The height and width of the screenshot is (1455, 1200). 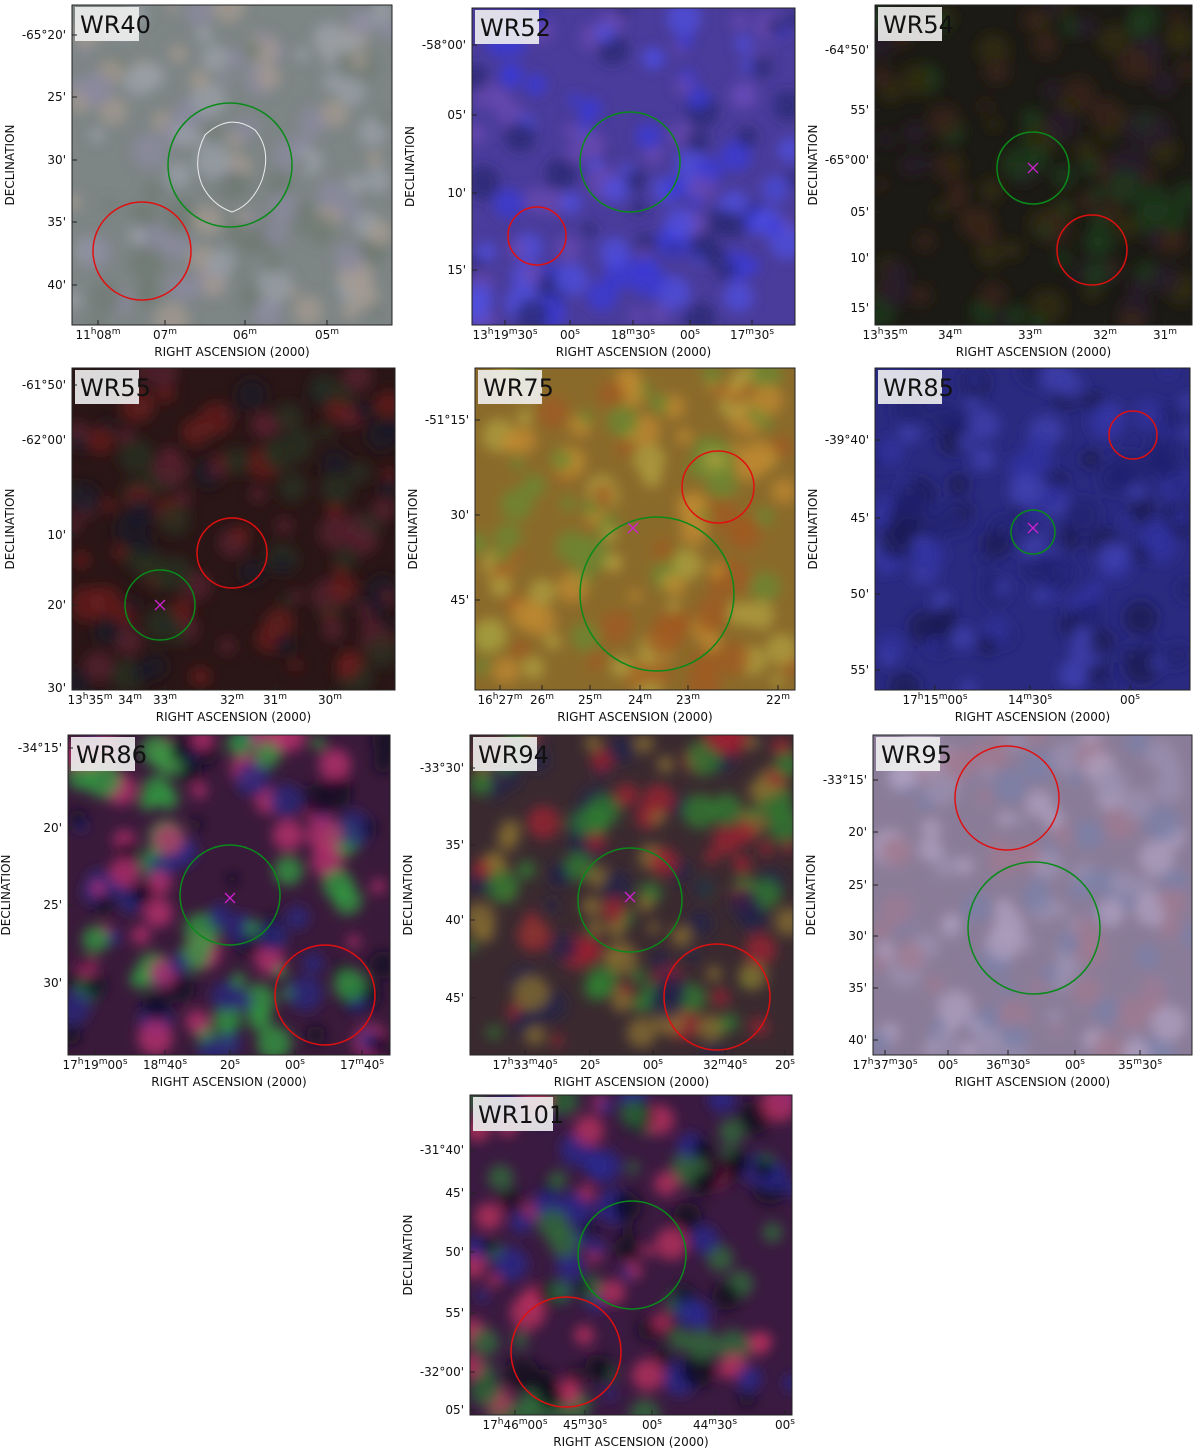 What do you see at coordinates (640, 699) in the screenshot?
I see `x-tick-label: 24m` at bounding box center [640, 699].